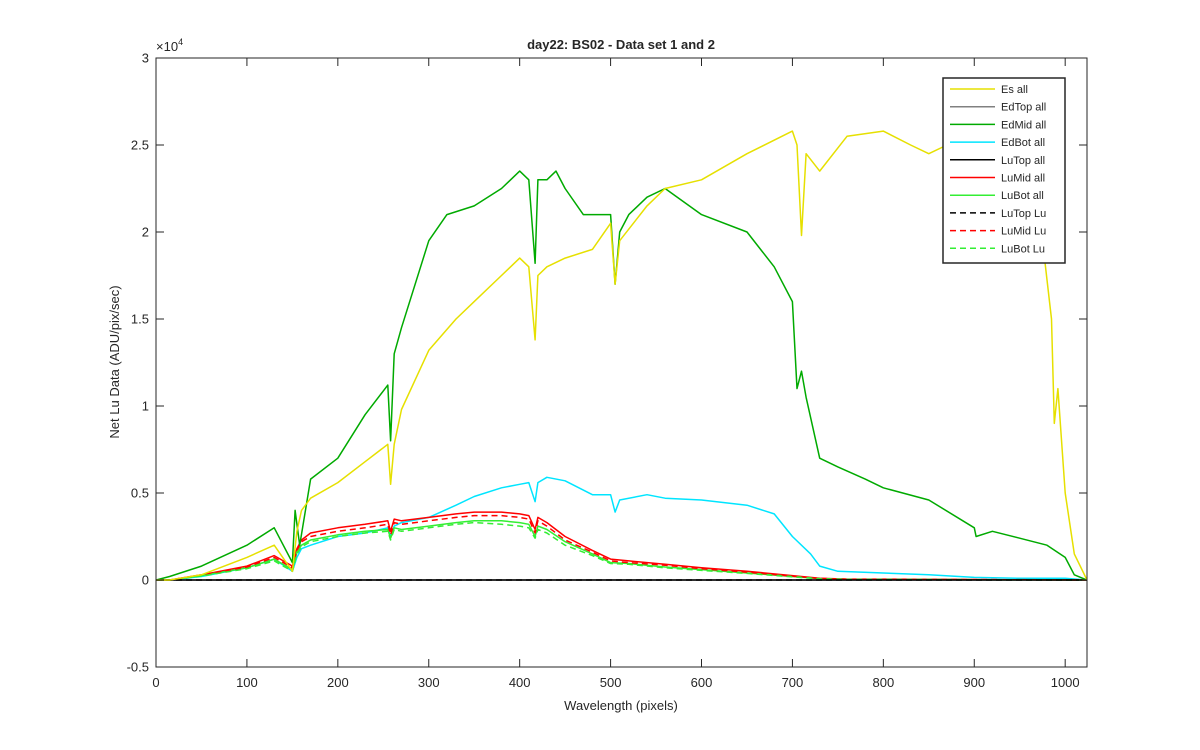 Image resolution: width=1200 pixels, height=750 pixels. What do you see at coordinates (621, 551) in the screenshot?
I see `series-line-lubot-lu` at bounding box center [621, 551].